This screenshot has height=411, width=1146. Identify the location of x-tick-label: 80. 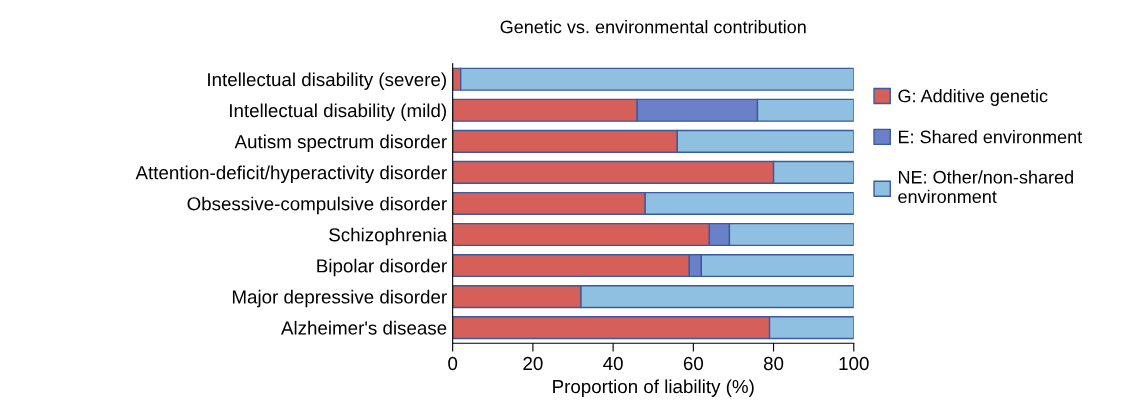
(773, 363).